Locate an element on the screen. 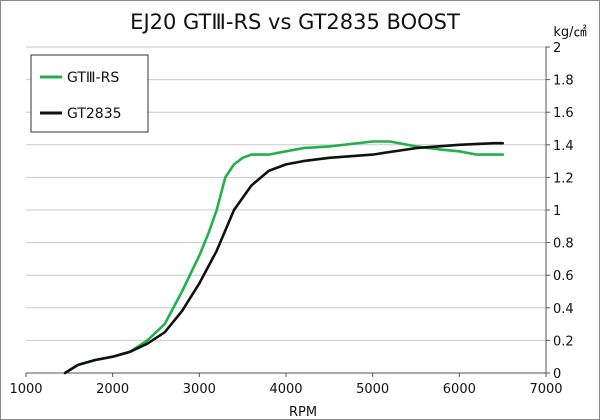 Image resolution: width=600 pixels, height=420 pixels. x-tick-label: 6000 is located at coordinates (459, 389).